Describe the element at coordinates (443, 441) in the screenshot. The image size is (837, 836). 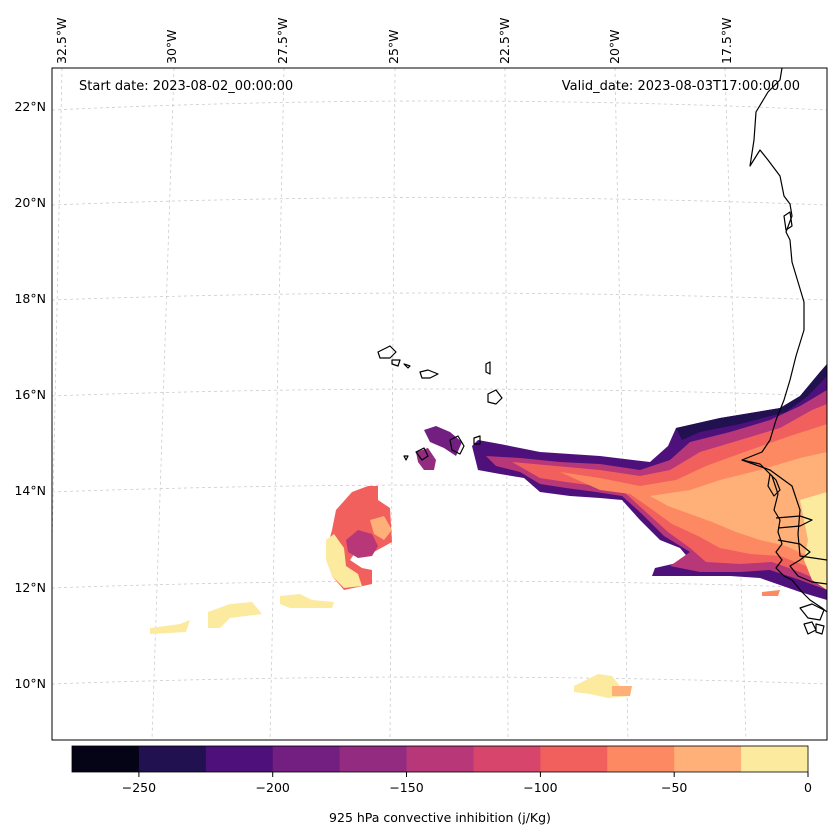
I see `cin-patch-islands-a` at that location.